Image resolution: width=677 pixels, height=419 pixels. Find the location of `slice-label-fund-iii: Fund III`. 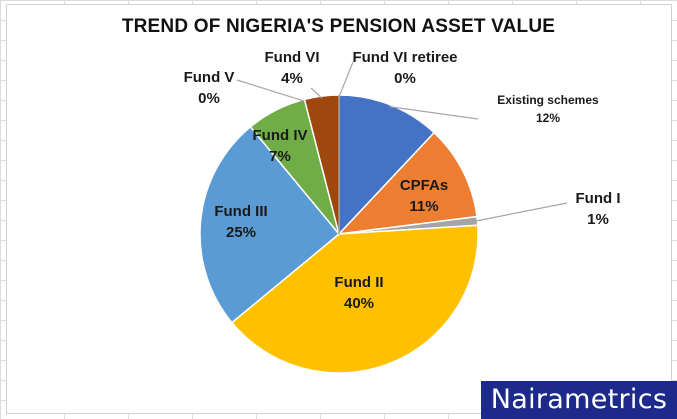

slice-label-fund-iii: Fund III is located at coordinates (240, 211).